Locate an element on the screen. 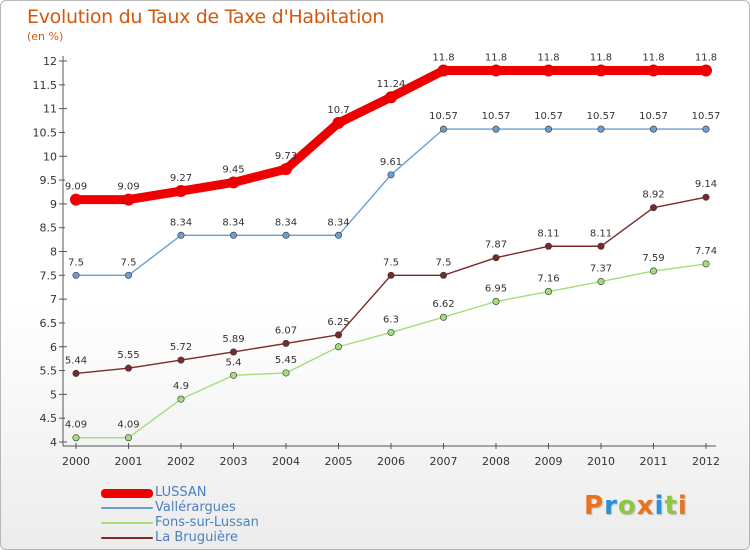  x-tick-label: 2001 is located at coordinates (129, 461).